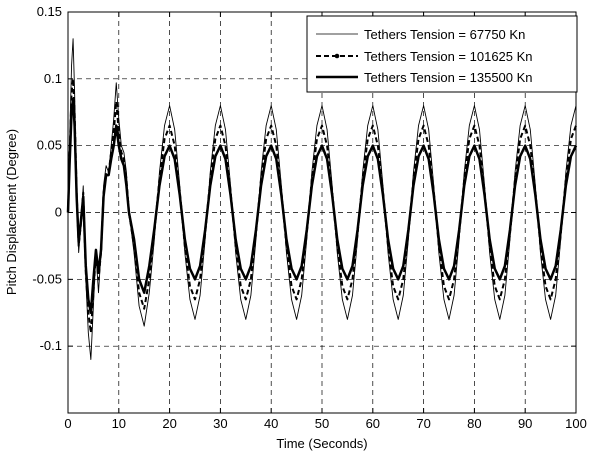 This screenshot has height=456, width=590. I want to click on x-tick-label: 30, so click(220, 423).